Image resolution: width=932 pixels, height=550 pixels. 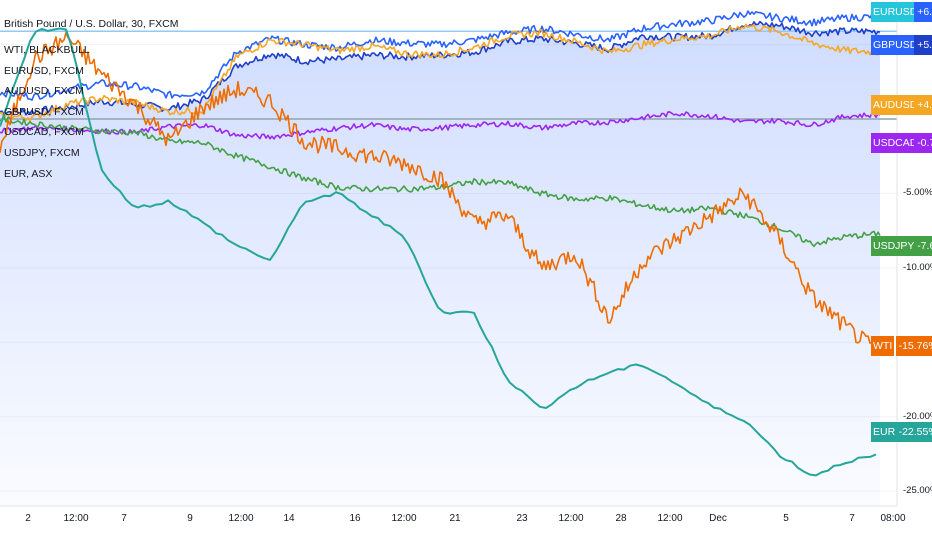 I want to click on value-tag-value: -22.55%, so click(x=913, y=432).